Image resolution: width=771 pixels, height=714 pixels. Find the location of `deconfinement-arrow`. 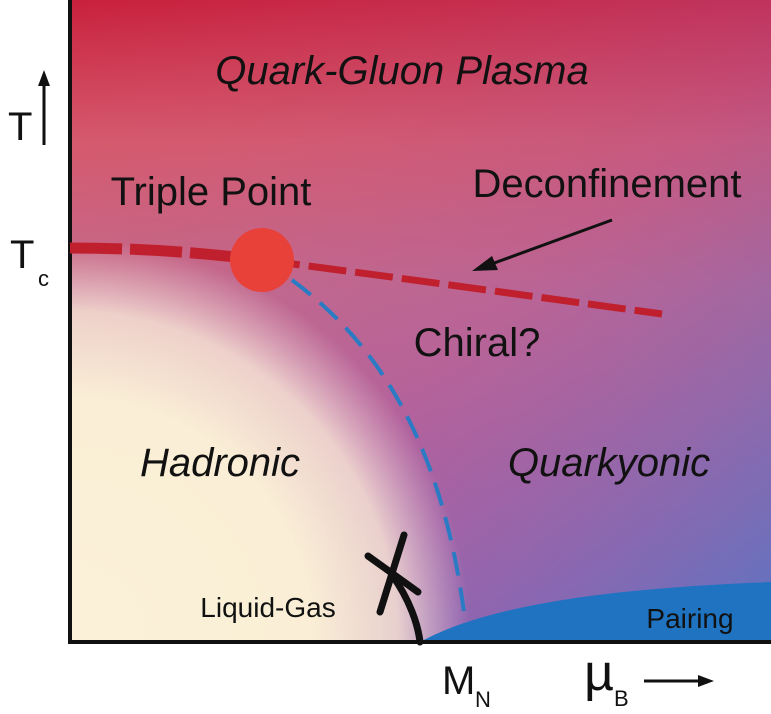

deconfinement-arrow is located at coordinates (549, 243).